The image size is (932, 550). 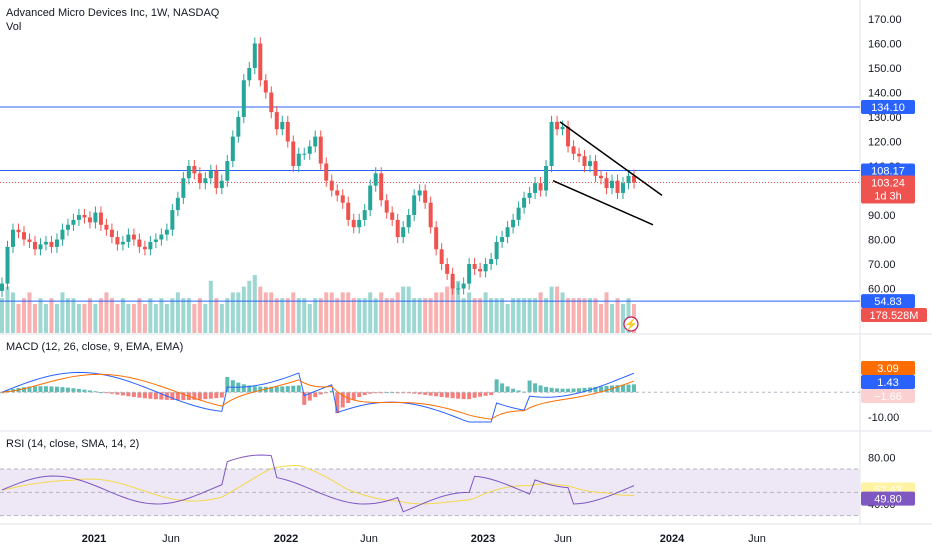 What do you see at coordinates (318, 483) in the screenshot?
I see `rsi-line` at bounding box center [318, 483].